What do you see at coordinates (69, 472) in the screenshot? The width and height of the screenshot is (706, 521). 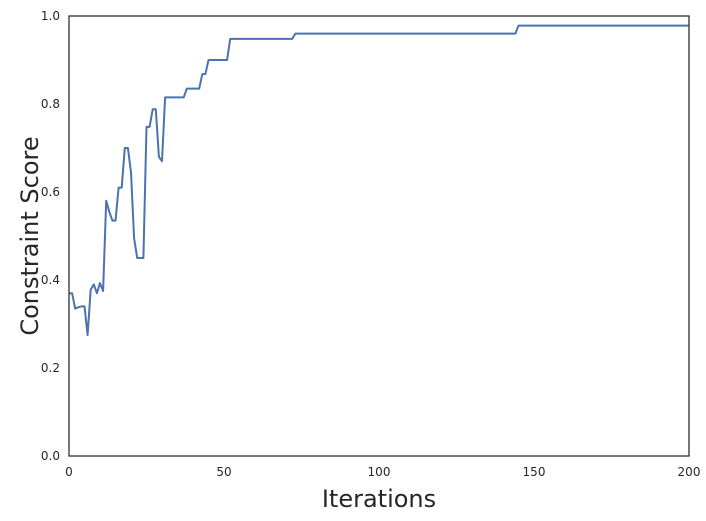 I see `x-tick-label: 0` at bounding box center [69, 472].